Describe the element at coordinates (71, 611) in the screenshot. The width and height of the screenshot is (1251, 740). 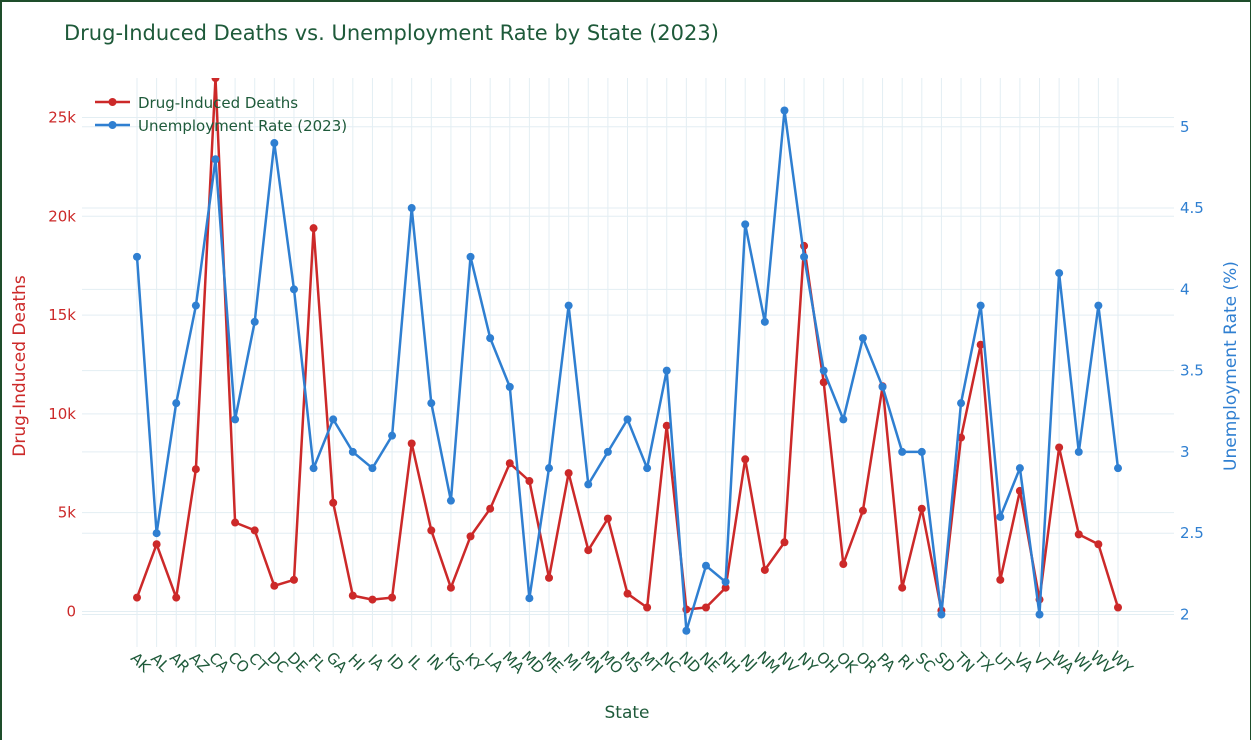
I see `y-tick-label: 0` at that location.